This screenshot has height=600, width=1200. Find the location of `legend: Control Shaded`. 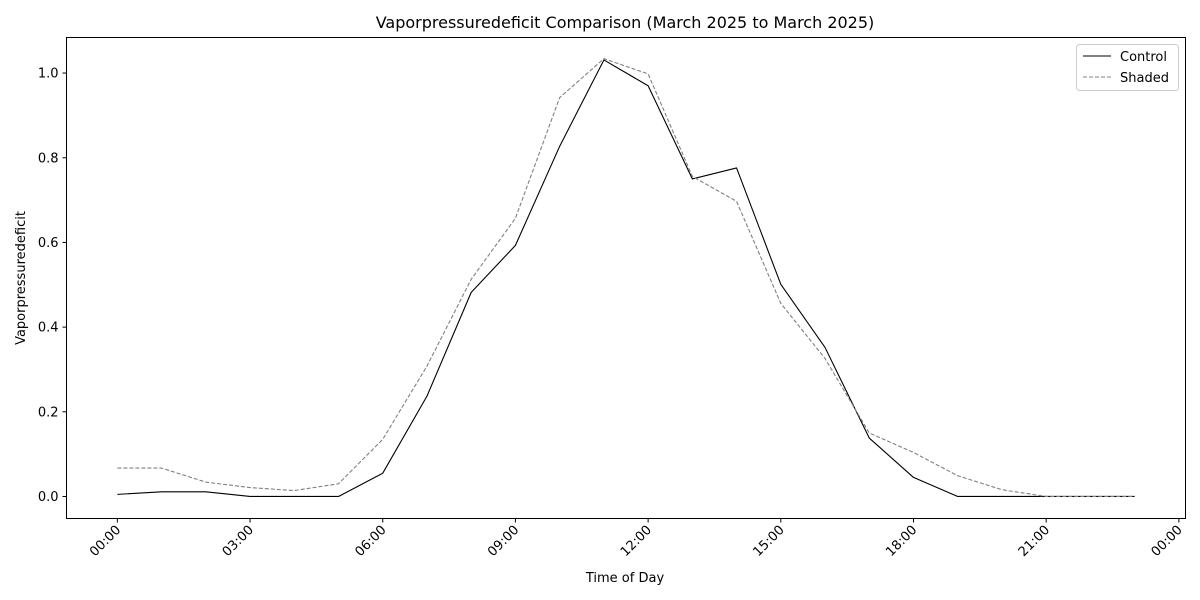

legend: Control Shaded is located at coordinates (1127, 67).